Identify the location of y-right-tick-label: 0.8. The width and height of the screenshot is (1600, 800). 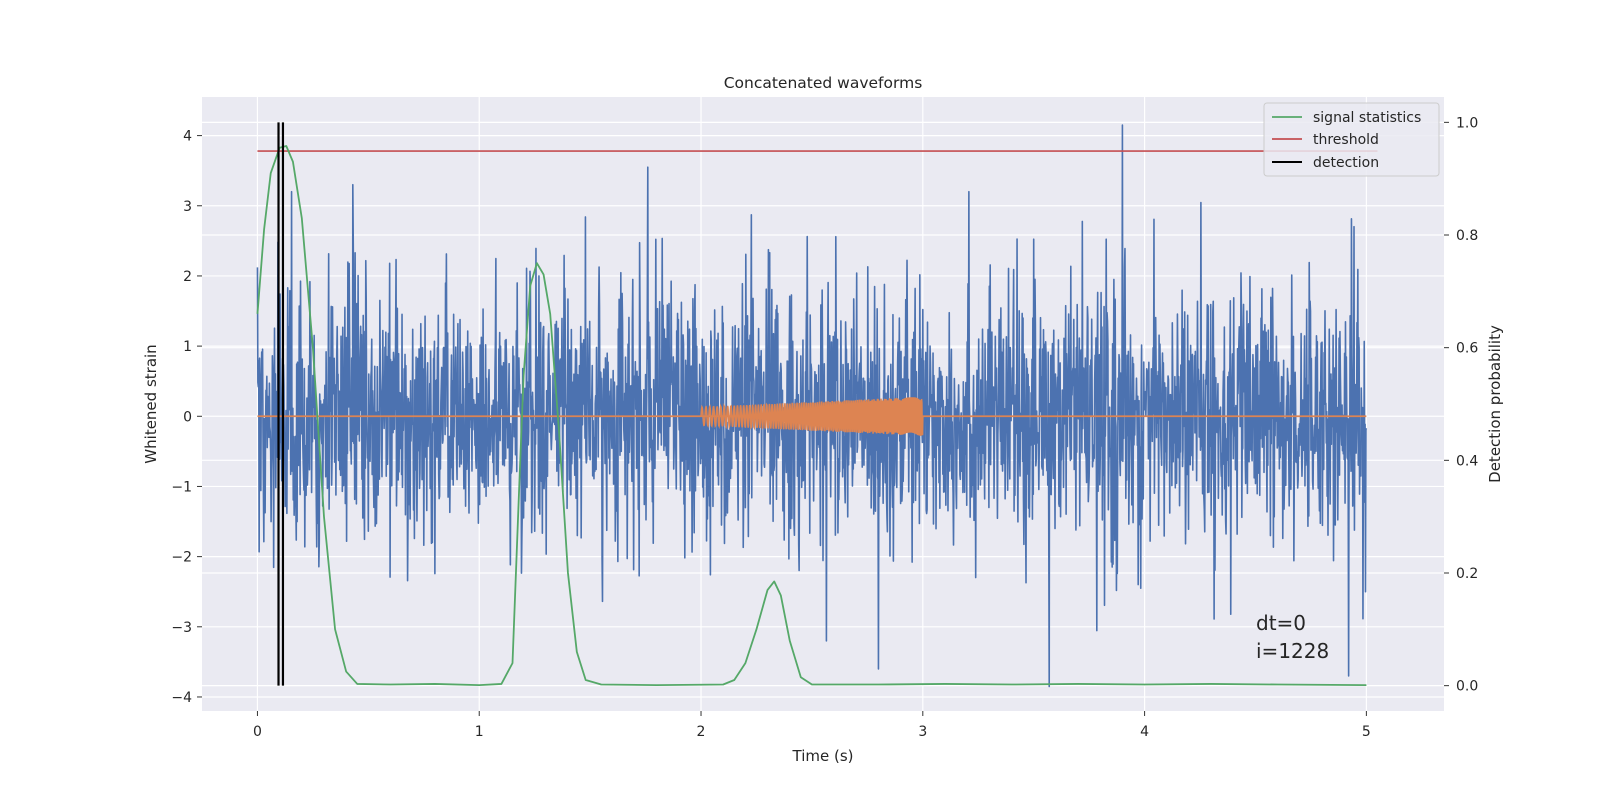
(1467, 236).